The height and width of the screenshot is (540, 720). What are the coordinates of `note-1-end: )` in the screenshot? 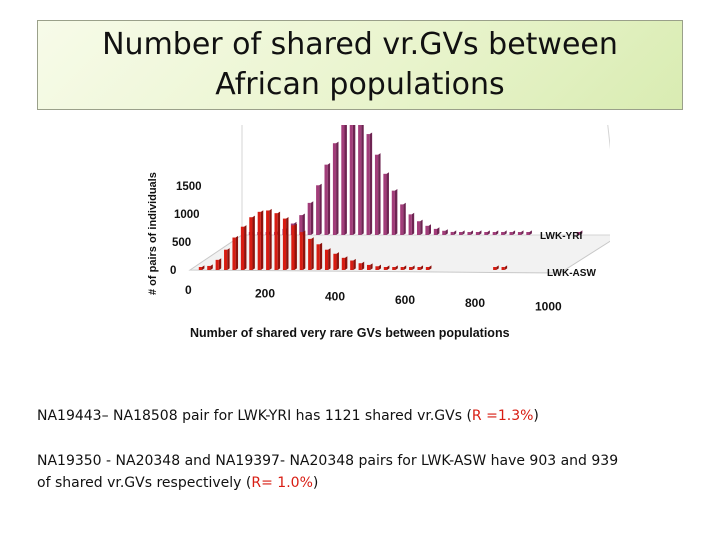 It's located at (536, 416).